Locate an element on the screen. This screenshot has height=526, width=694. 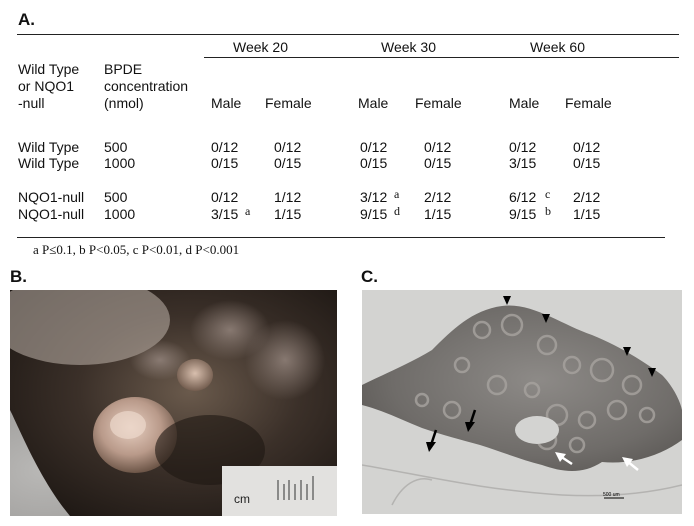
black-arrowheads is located at coordinates (450, 437).